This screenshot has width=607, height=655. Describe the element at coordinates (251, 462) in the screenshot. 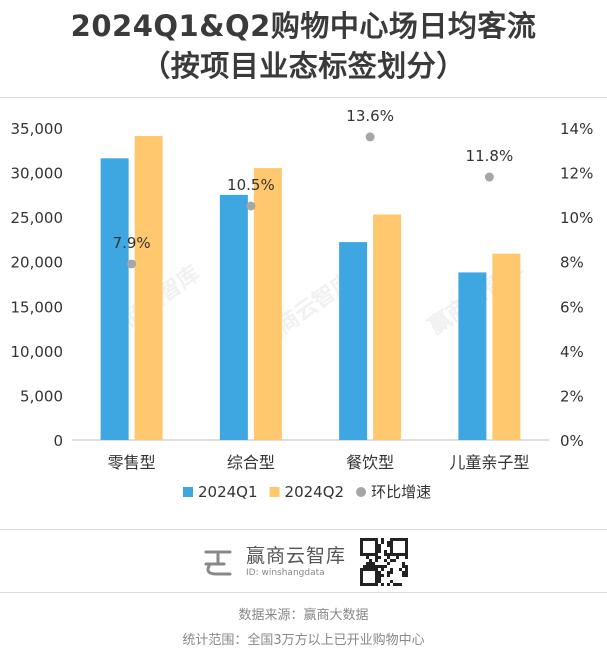

I see `x-tick-label: 综合型` at that location.